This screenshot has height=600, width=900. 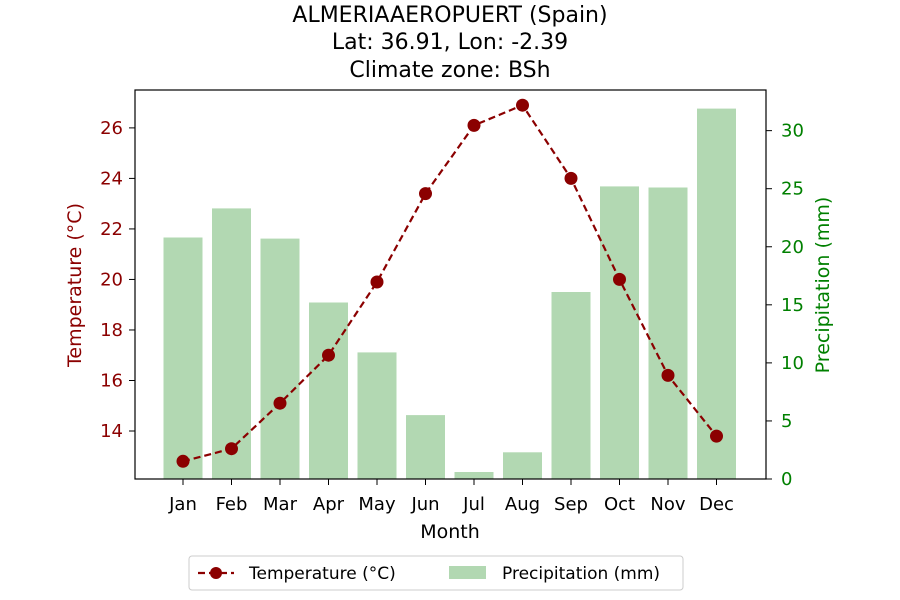 What do you see at coordinates (231, 449) in the screenshot?
I see `temperature-marker-feb` at bounding box center [231, 449].